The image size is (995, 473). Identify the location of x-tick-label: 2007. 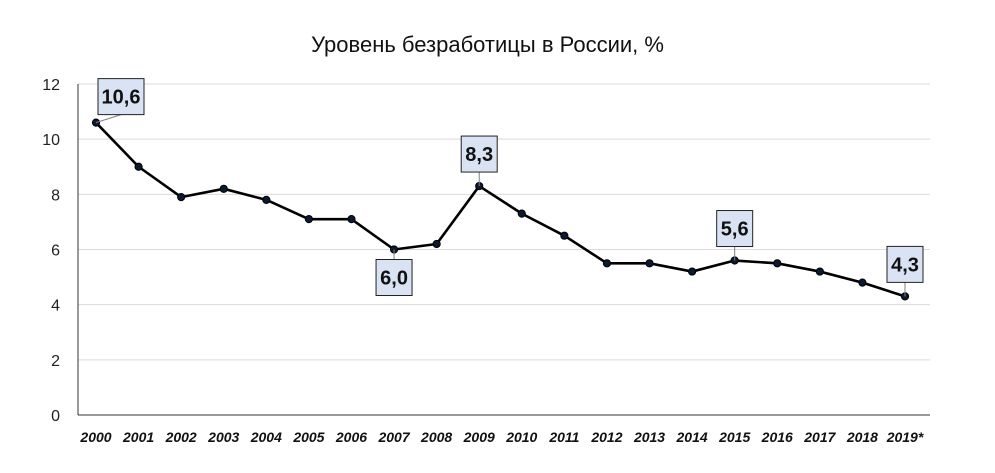
(393, 437).